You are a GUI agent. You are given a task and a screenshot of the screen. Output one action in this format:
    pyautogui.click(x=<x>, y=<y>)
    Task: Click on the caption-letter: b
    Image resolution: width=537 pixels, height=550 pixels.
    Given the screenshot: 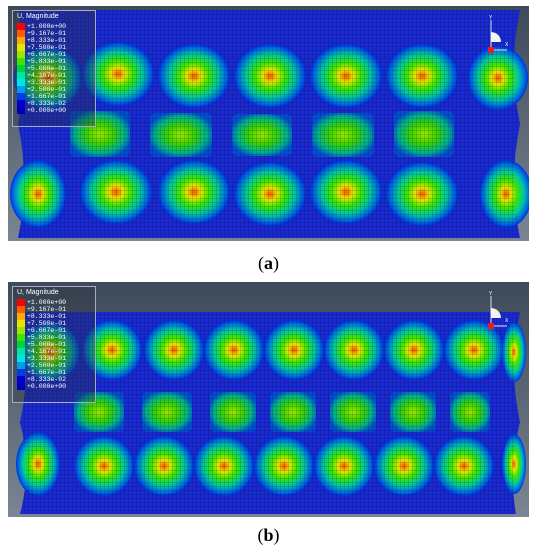 What is the action you would take?
    pyautogui.click(x=268, y=535)
    